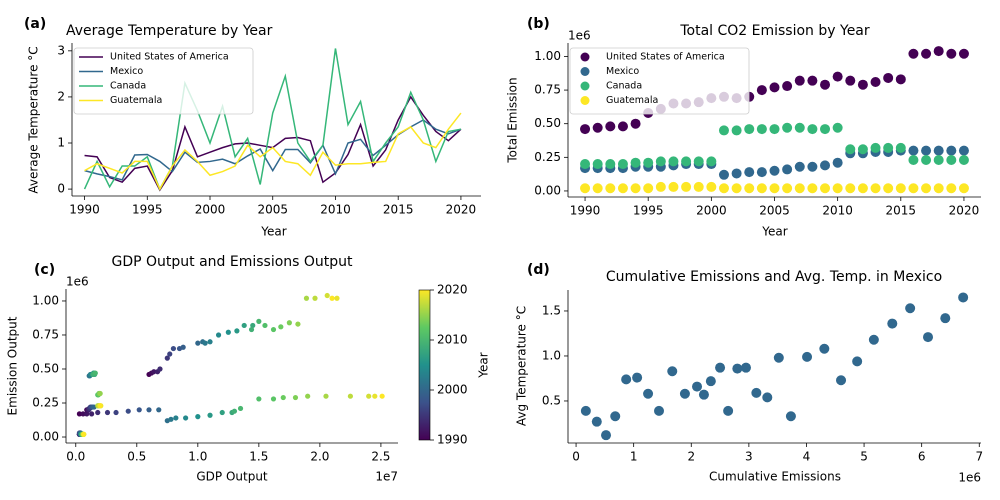 The height and width of the screenshot is (500, 1000). Describe the element at coordinates (837, 211) in the screenshot. I see `x-tick-label: 2010` at that location.